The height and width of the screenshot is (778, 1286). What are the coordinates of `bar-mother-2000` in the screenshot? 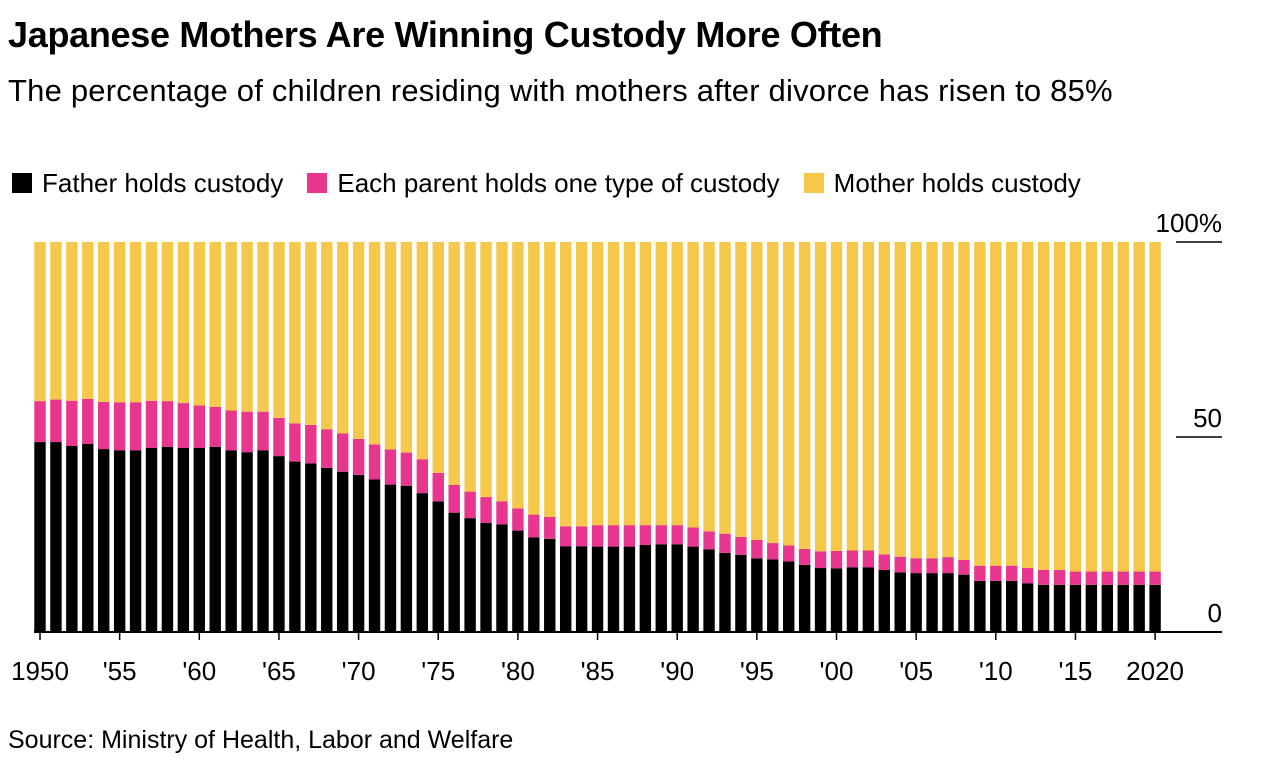 It's located at (836, 396).